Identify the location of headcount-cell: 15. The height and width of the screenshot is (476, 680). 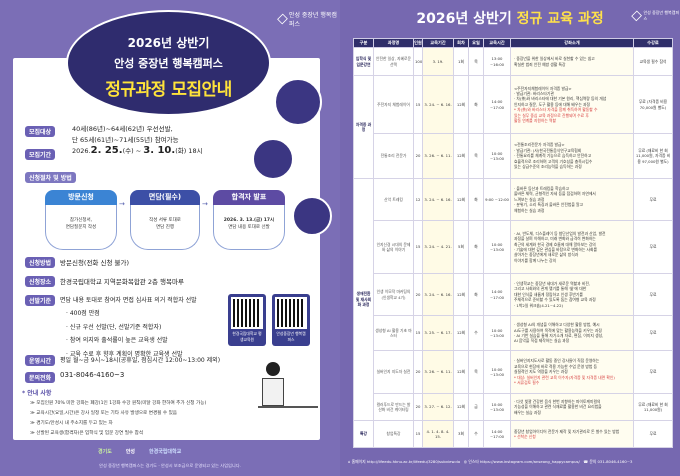
(418, 333).